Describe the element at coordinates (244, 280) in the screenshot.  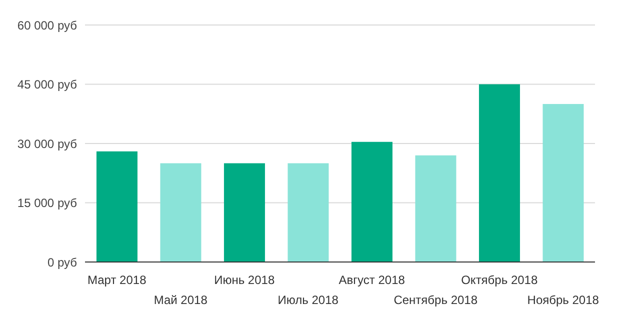
I see `x-tick-label: Июнь 2018` at that location.